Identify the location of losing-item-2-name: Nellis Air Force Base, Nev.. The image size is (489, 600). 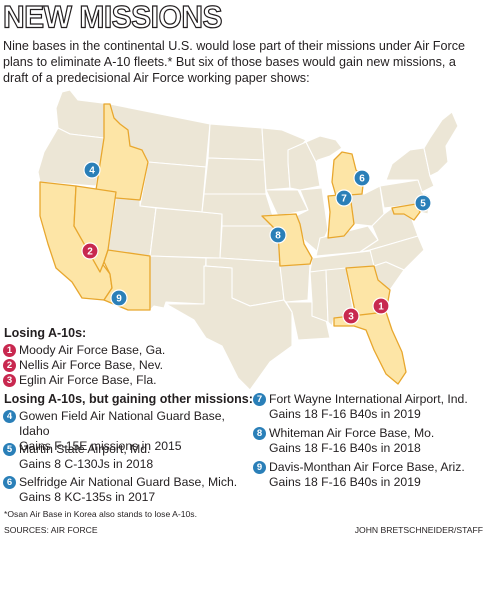
(91, 365).